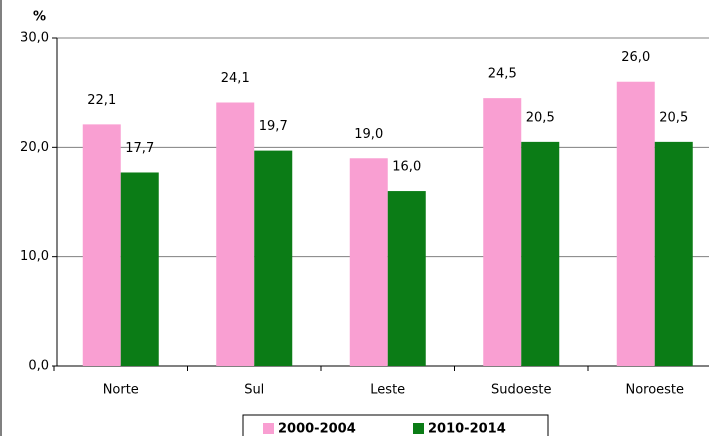 The width and height of the screenshot is (710, 436). What do you see at coordinates (467, 429) in the screenshot?
I see `legend-label: 2010-2014` at bounding box center [467, 429].